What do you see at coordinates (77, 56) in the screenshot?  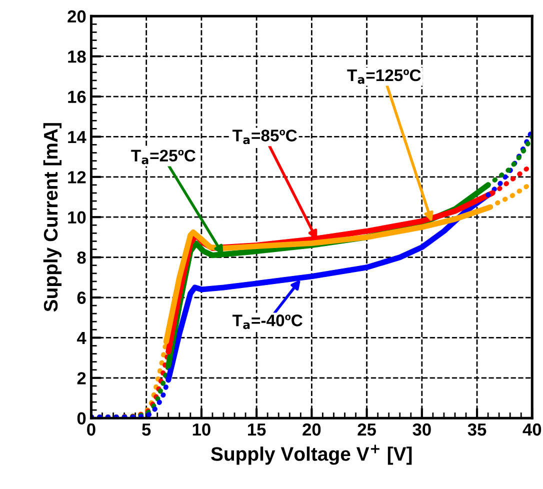 I see `y-tick-label: 18` at bounding box center [77, 56].